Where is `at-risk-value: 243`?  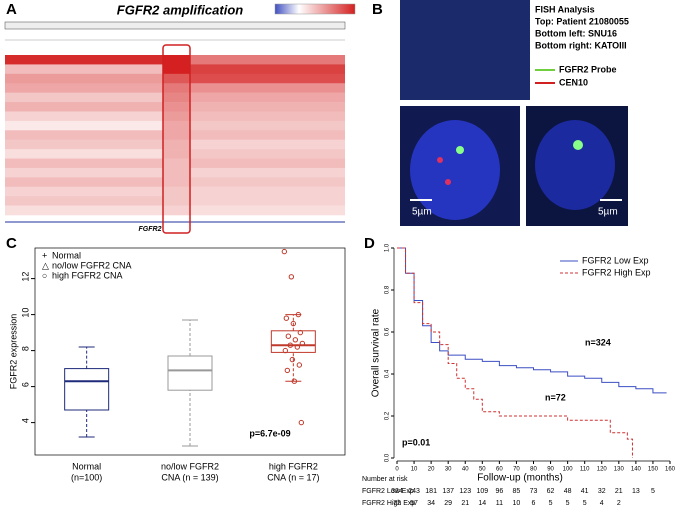
at-risk-value: 243 is located at coordinates (414, 491).